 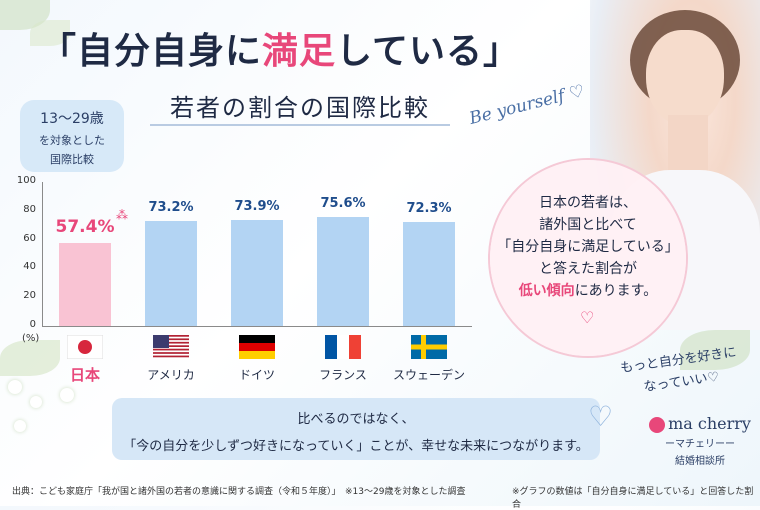 I want to click on scope-line2: を対象とした, so click(x=72, y=140).